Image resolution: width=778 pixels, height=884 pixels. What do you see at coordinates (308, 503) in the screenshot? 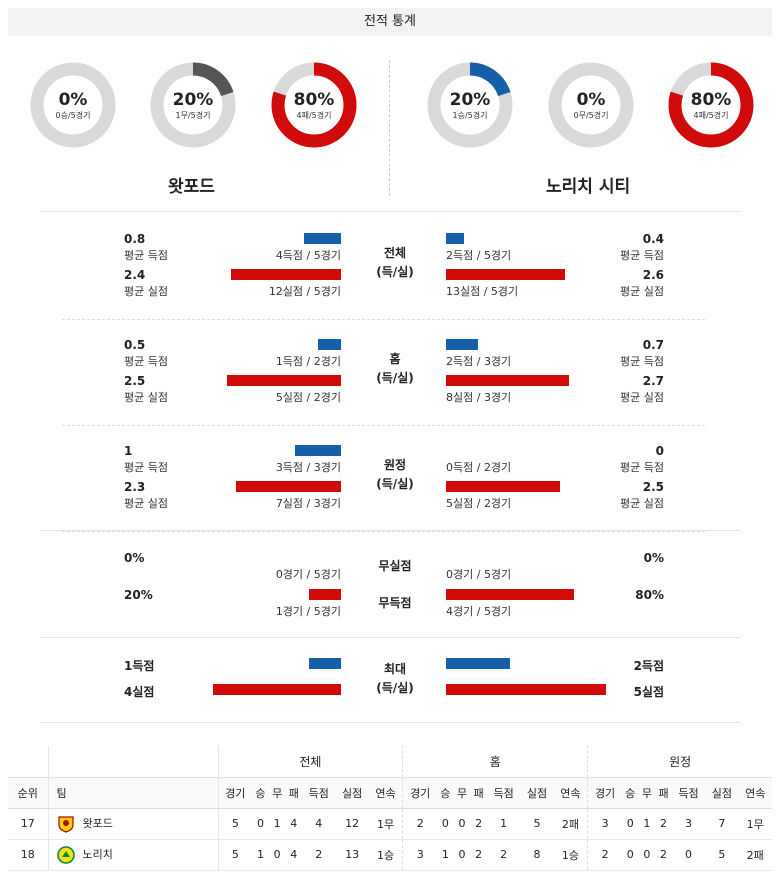
I see `home-stat-caption: 7실점 / 3경기` at bounding box center [308, 503].